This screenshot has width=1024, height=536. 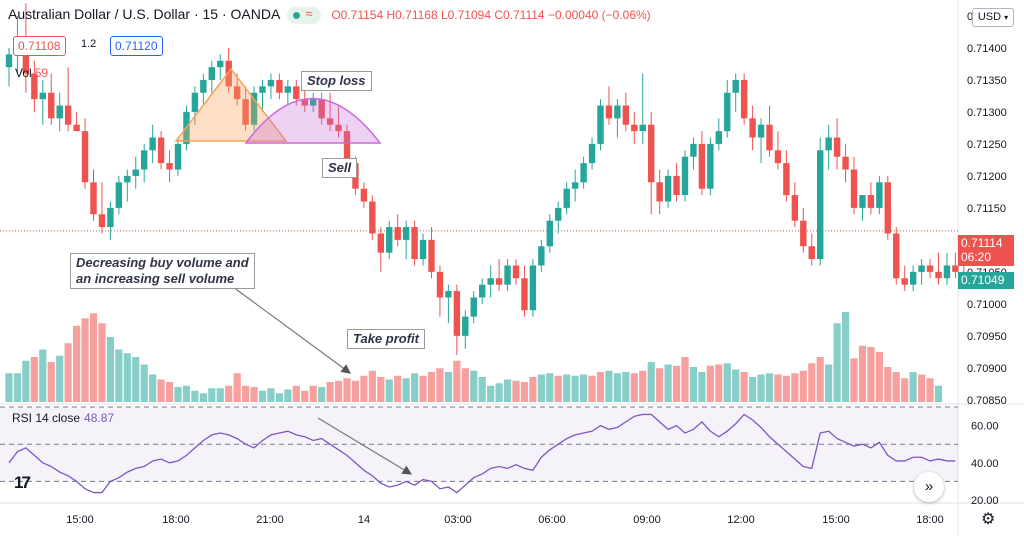 What do you see at coordinates (988, 519) in the screenshot?
I see `gear-icon: ⚙` at bounding box center [988, 519].